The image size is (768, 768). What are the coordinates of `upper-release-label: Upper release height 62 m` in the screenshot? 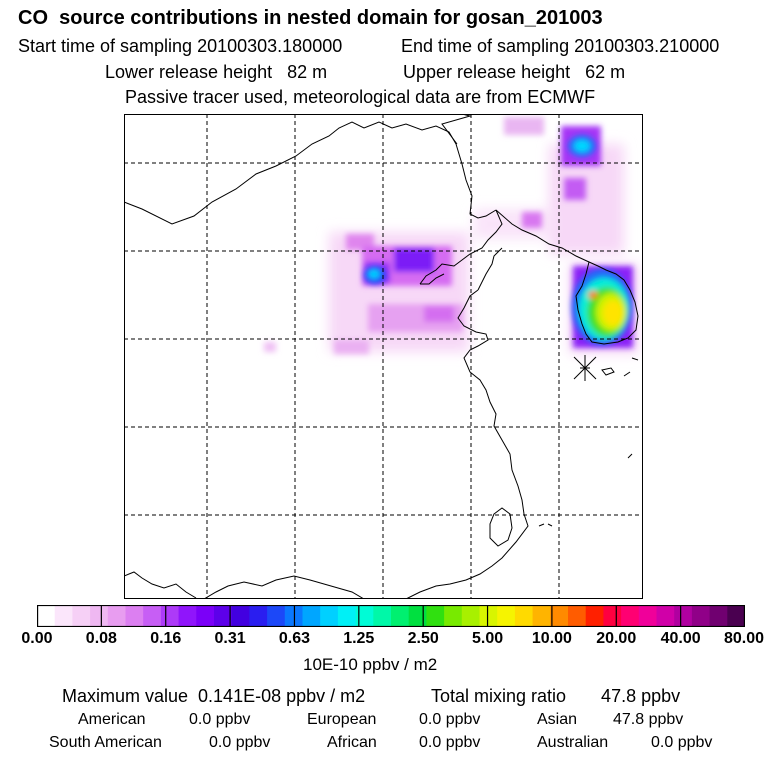 It's located at (514, 72).